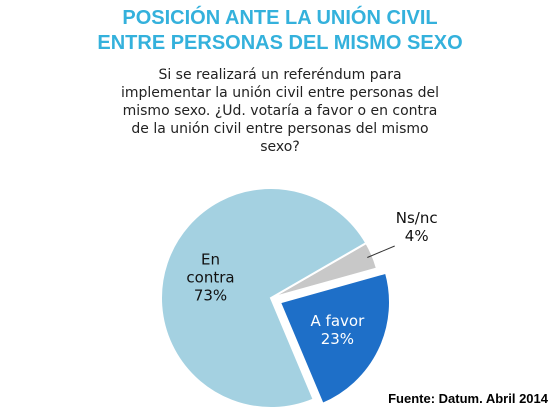  I want to click on slice-label-en-contra: En, so click(210, 260).